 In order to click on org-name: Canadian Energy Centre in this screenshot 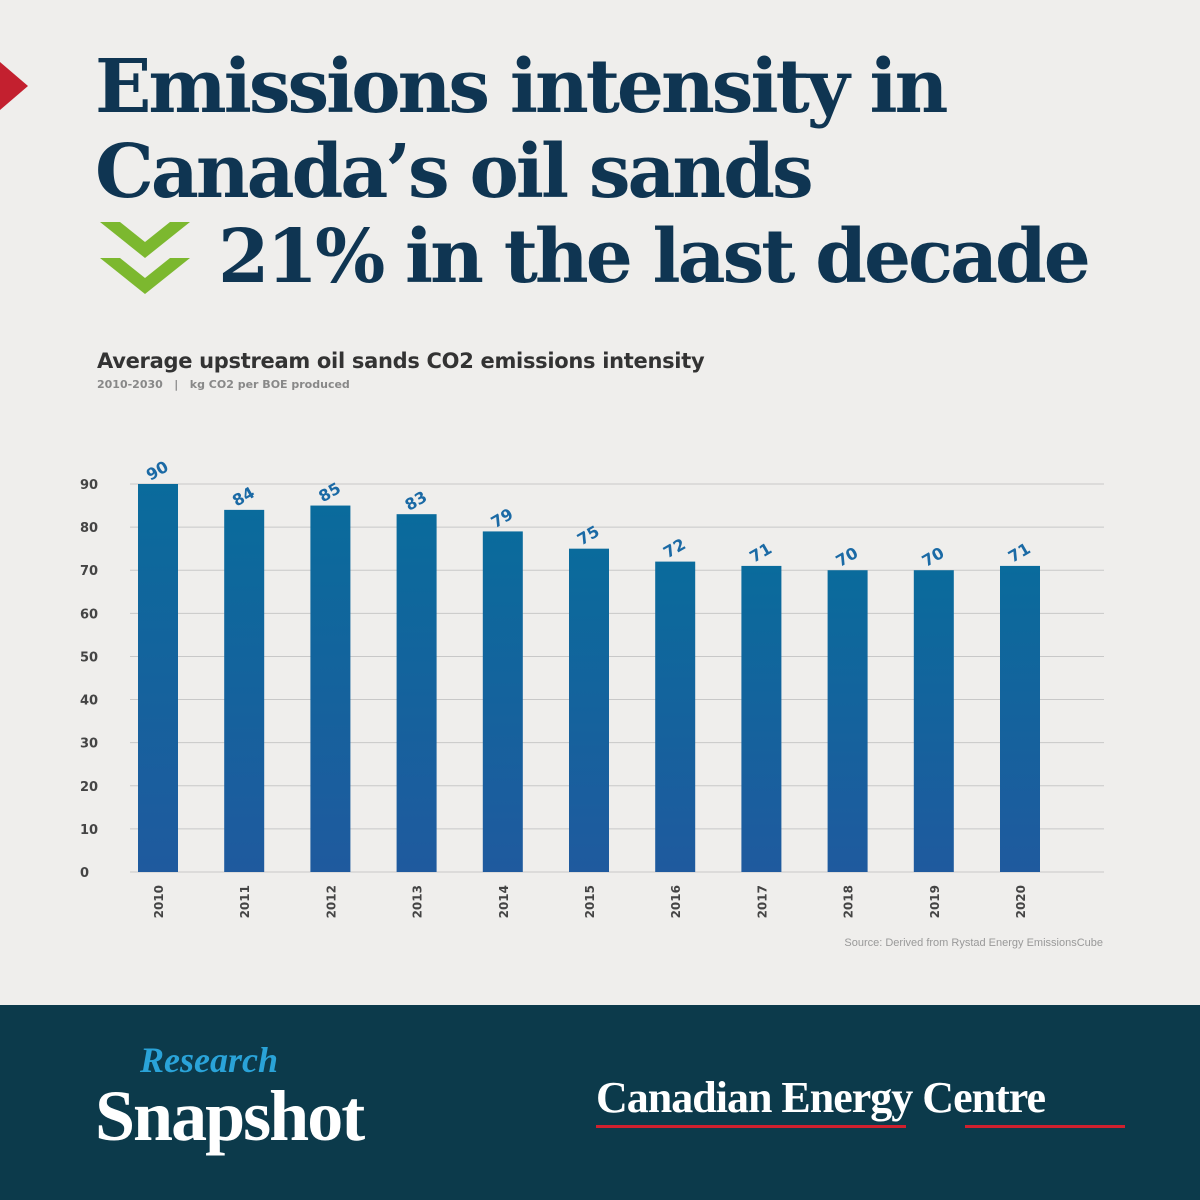, I will do `click(821, 1097)`.